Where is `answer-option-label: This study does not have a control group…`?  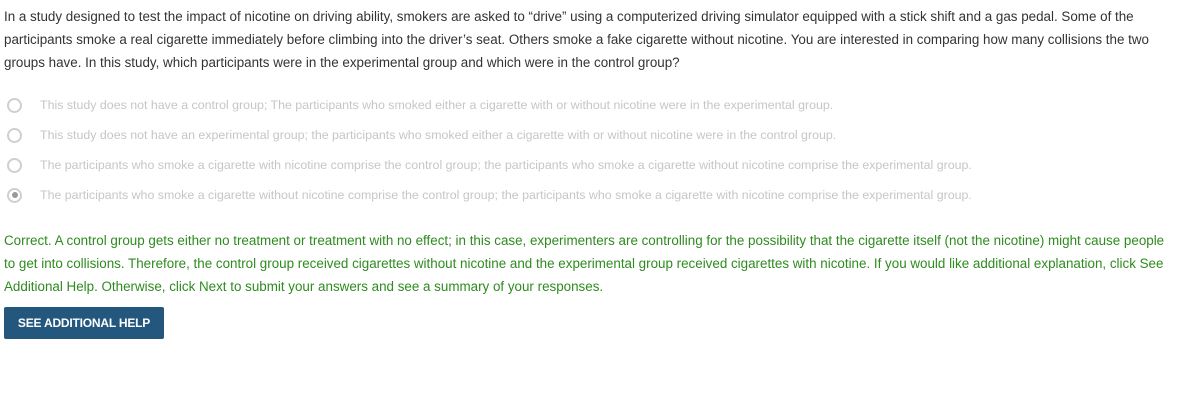 answer-option-label: This study does not have a control group… is located at coordinates (437, 105).